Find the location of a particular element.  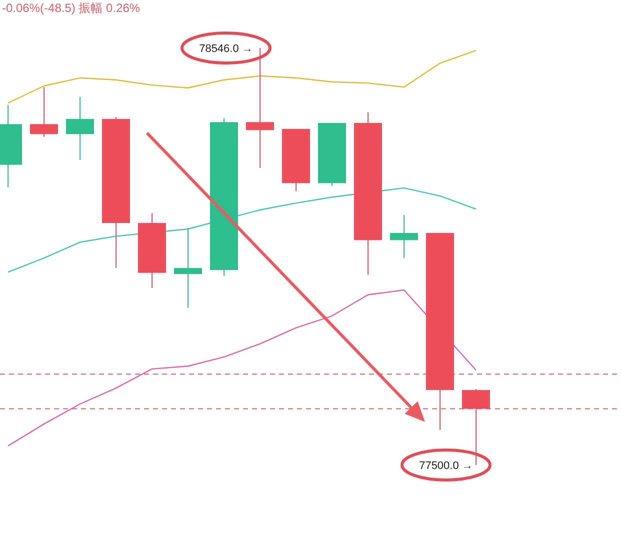

text: -0.06%(-48.5) 振幅 0.26% is located at coordinates (71, 8).